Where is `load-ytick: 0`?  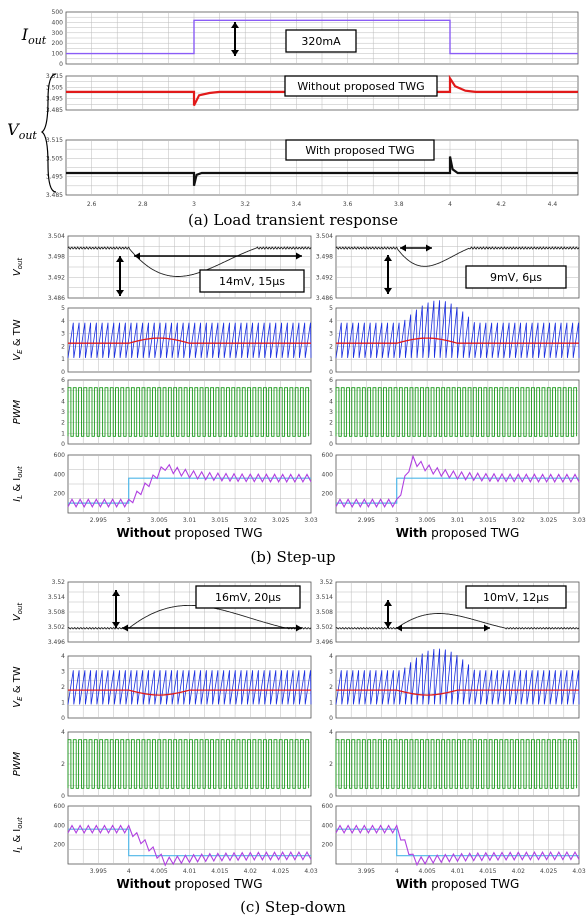 load-ytick: 0 is located at coordinates (61, 64).